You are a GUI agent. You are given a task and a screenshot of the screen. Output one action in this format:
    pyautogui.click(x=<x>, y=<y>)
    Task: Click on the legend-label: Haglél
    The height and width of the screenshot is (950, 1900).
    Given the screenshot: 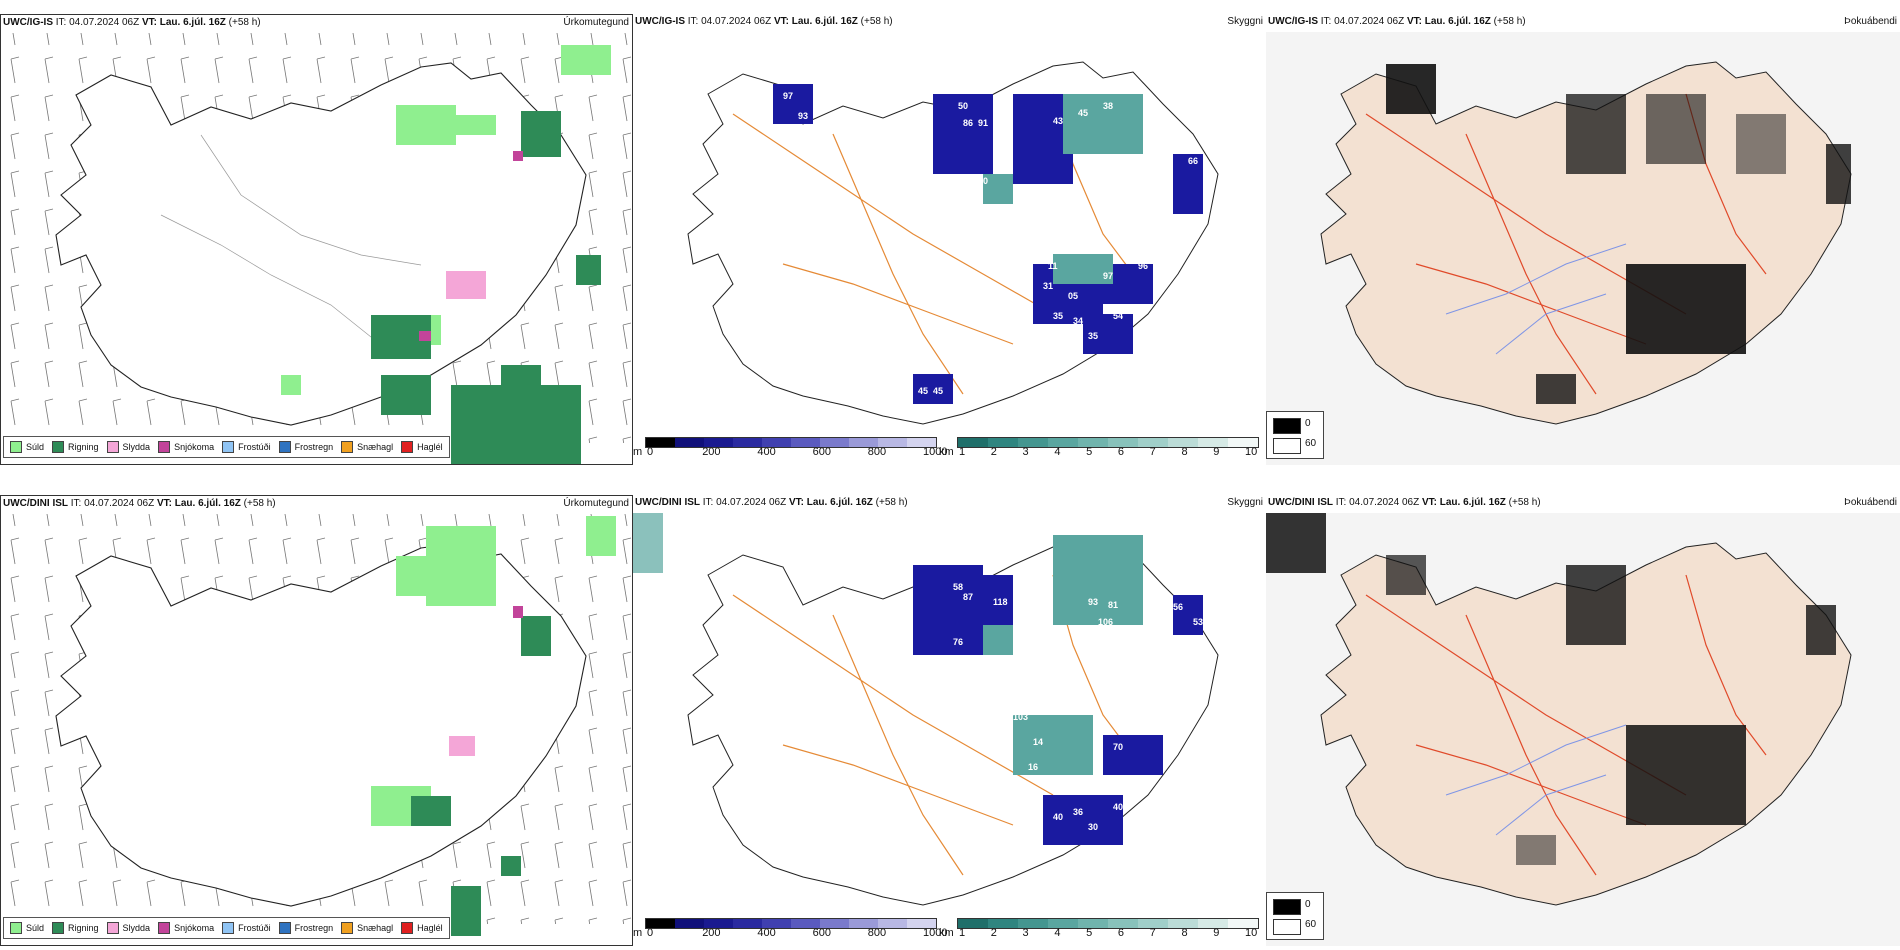 What is the action you would take?
    pyautogui.click(x=430, y=447)
    